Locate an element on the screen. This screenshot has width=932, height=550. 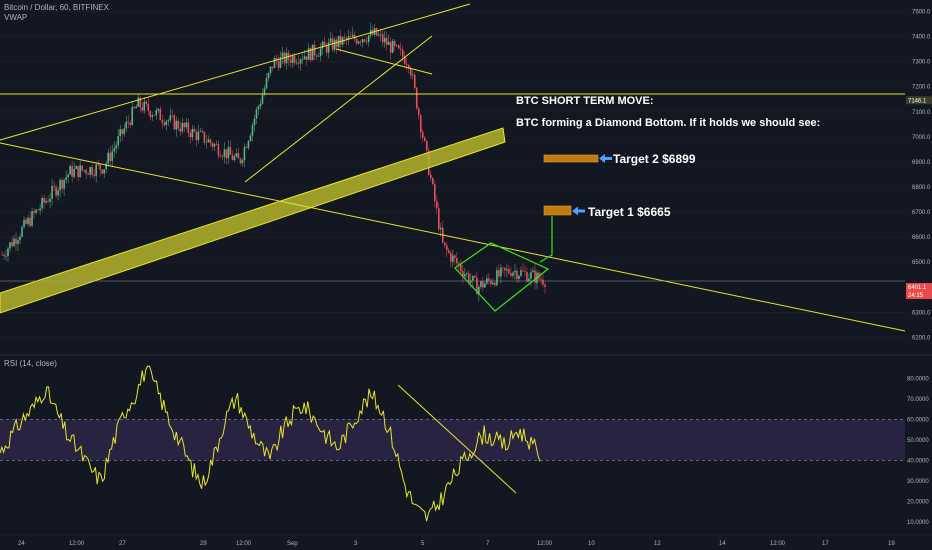
rsi-tick-label: 60.0000 is located at coordinates (918, 420).